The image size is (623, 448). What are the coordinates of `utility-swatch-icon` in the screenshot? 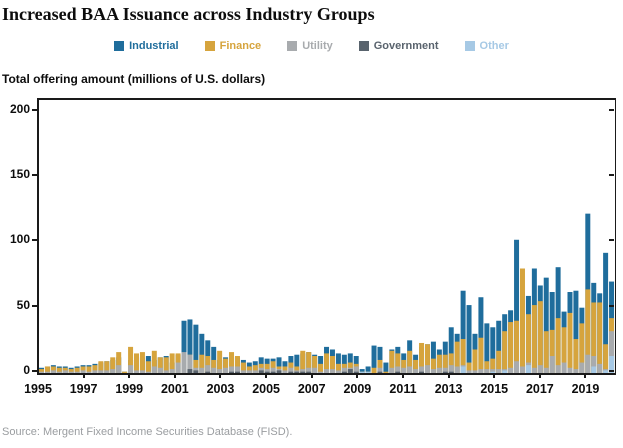 It's located at (292, 46).